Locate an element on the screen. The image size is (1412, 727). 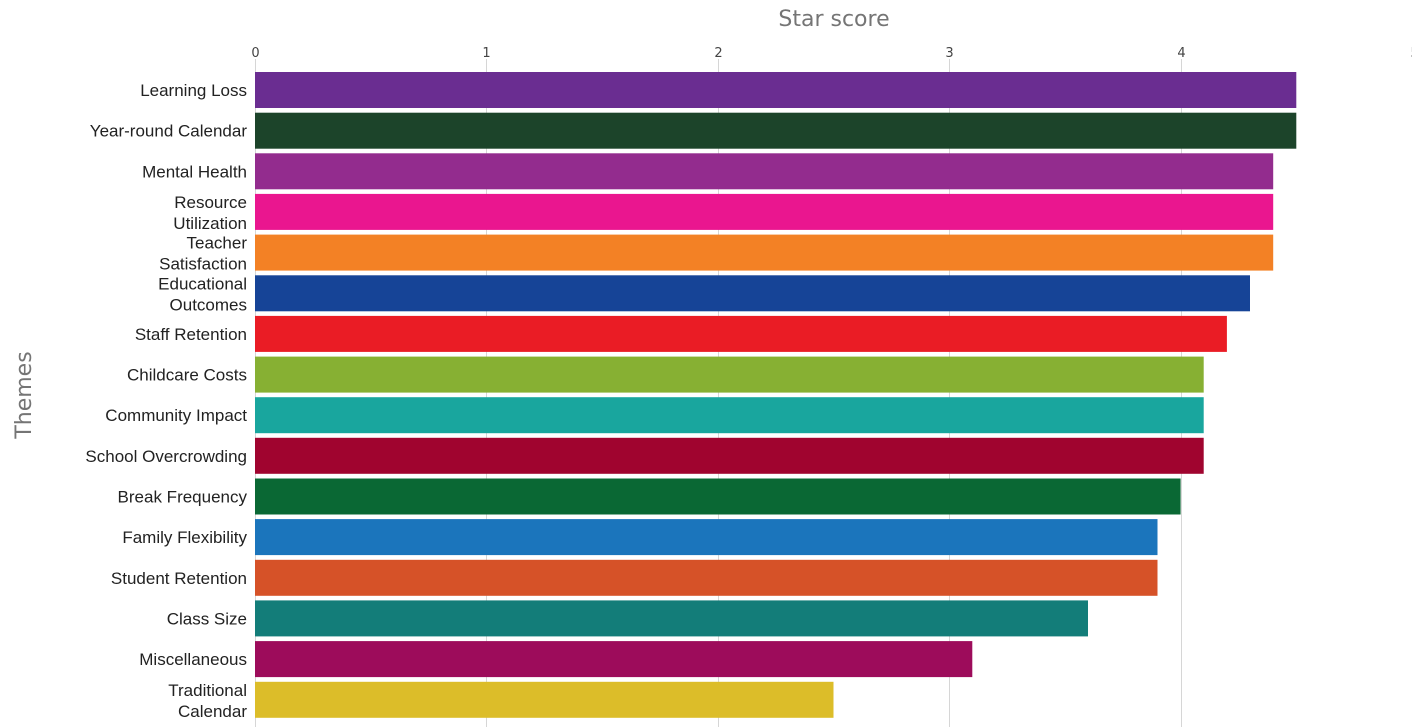
category-label: Staff Retention is located at coordinates (191, 334).